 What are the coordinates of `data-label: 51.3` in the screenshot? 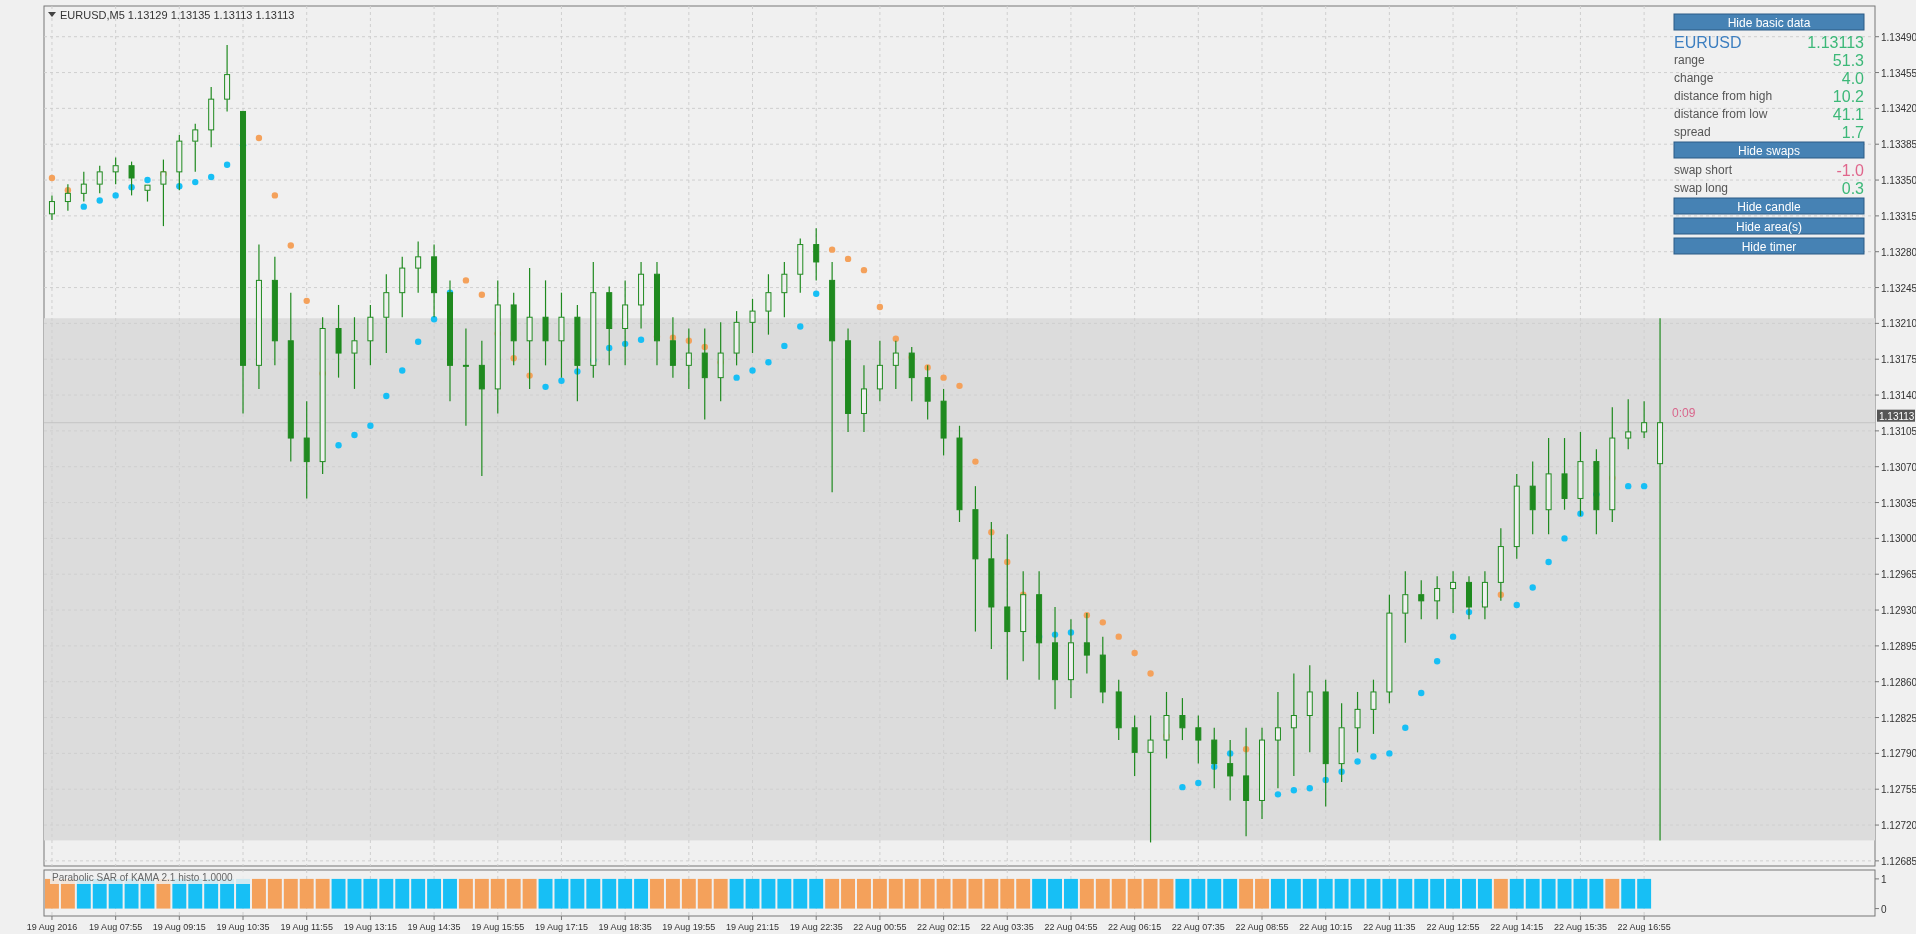 It's located at (1848, 60).